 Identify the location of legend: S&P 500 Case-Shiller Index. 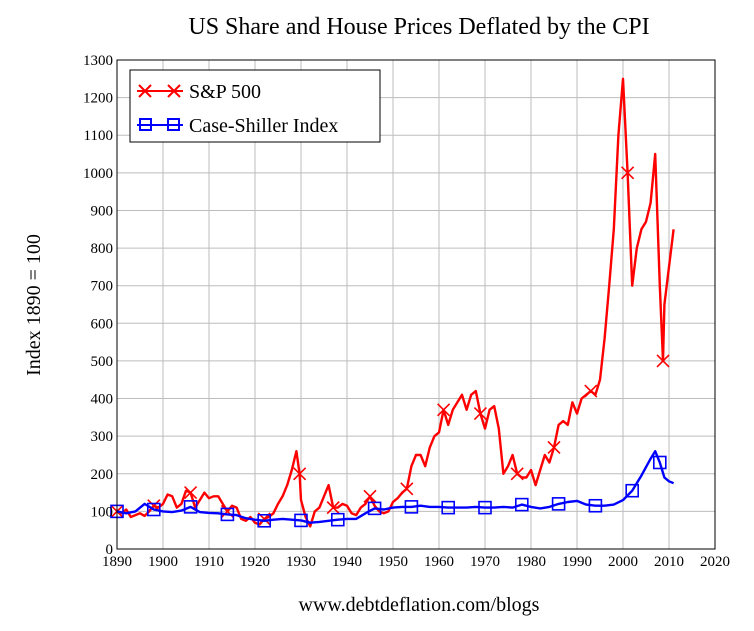
(255, 106).